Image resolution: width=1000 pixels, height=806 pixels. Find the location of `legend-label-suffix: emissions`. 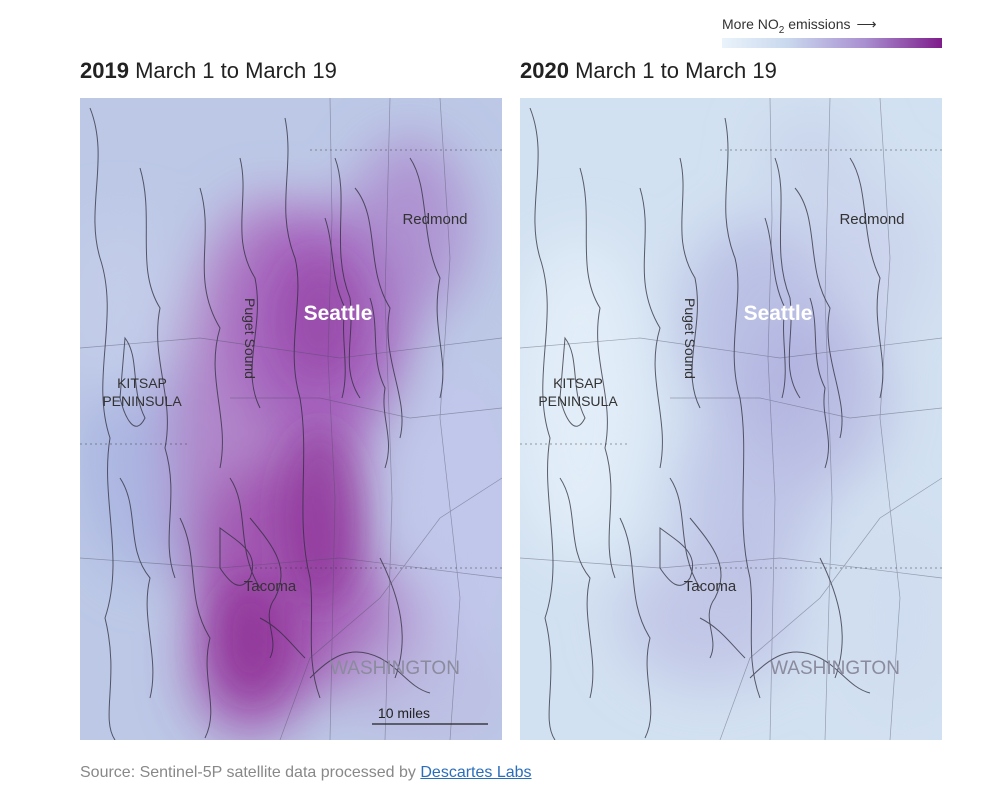

legend-label-suffix: emissions is located at coordinates (817, 24).